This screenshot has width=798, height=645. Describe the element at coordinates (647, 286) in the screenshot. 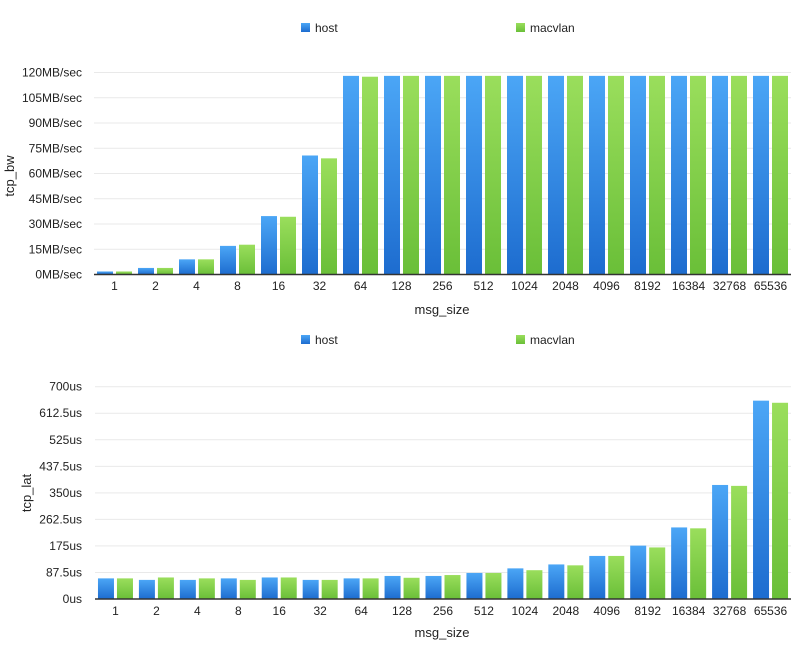

I see `x-tick-label: 8192` at that location.